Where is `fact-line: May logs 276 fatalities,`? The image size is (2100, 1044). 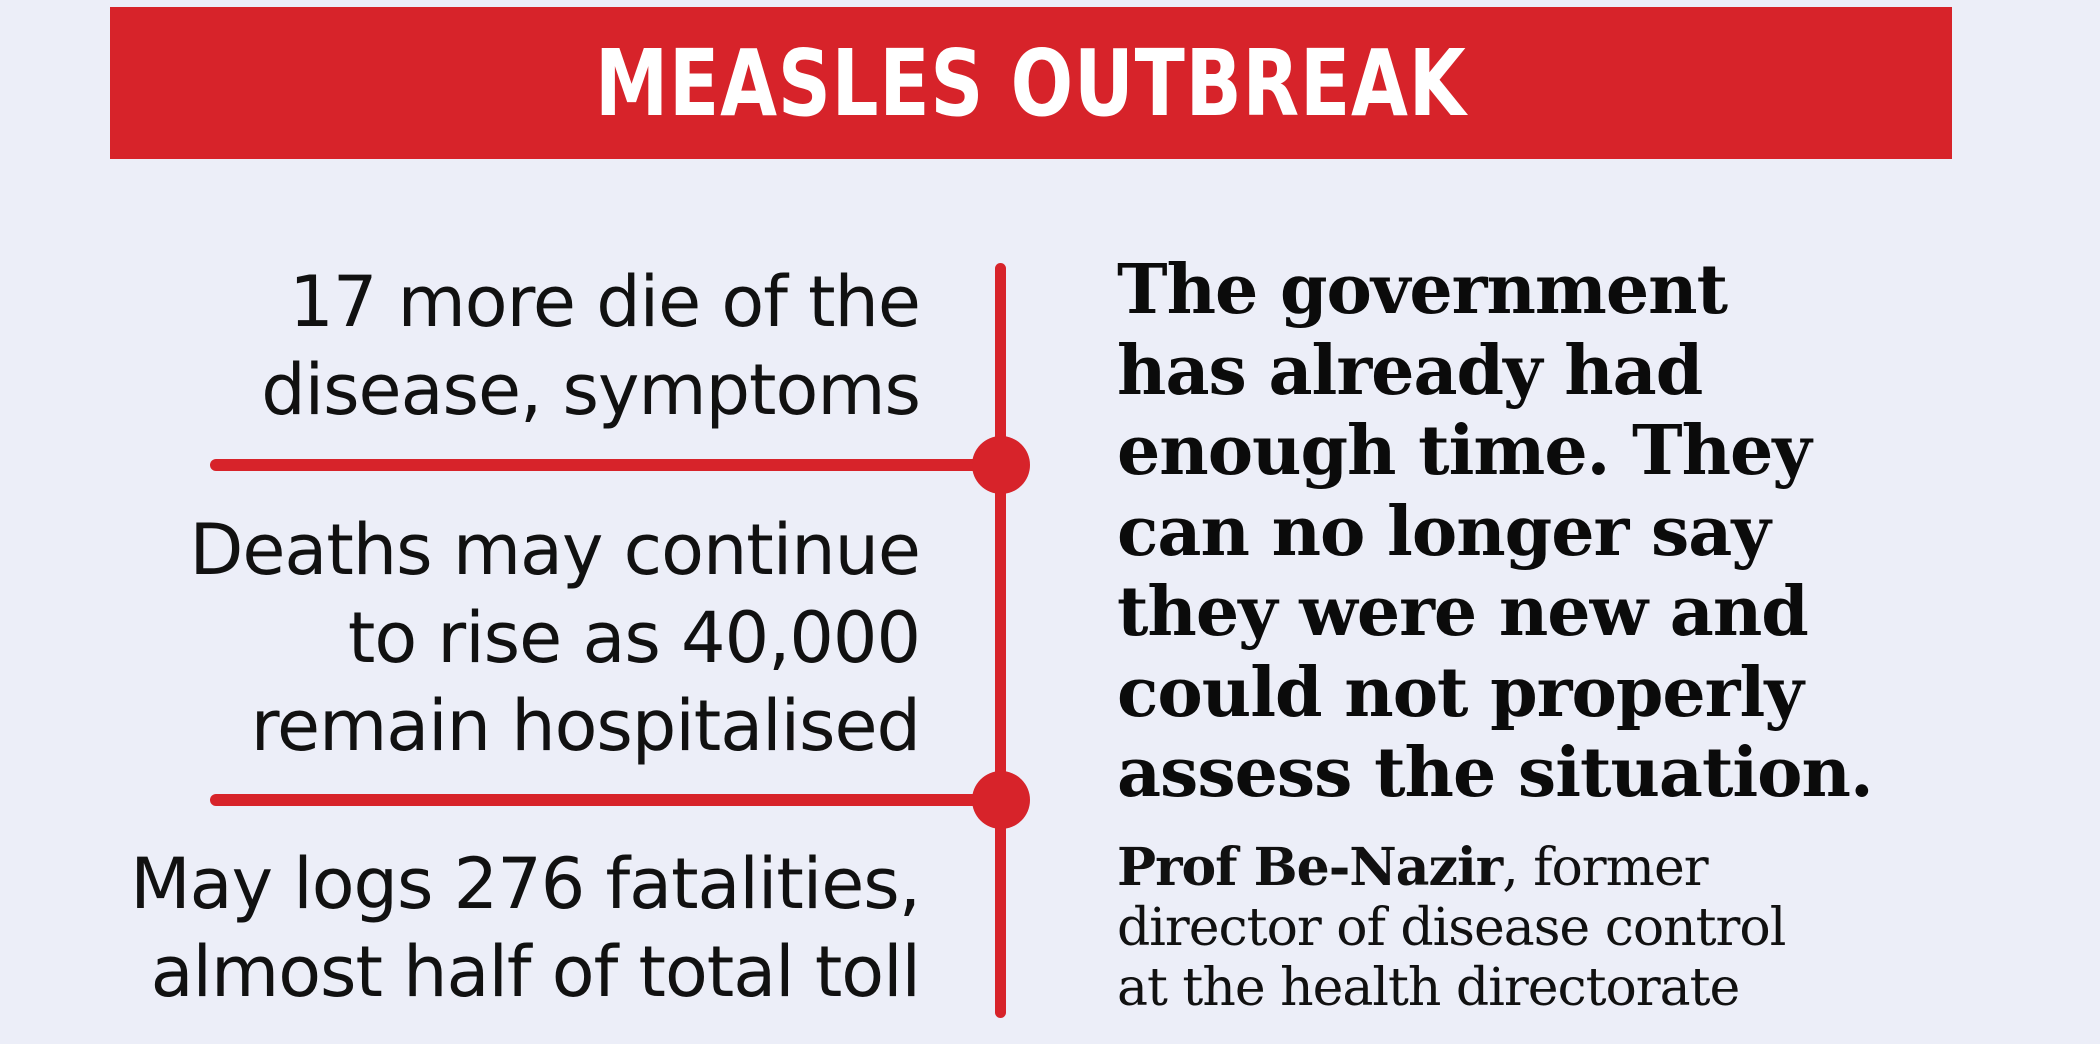 fact-line: May logs 276 fatalities, is located at coordinates (525, 884).